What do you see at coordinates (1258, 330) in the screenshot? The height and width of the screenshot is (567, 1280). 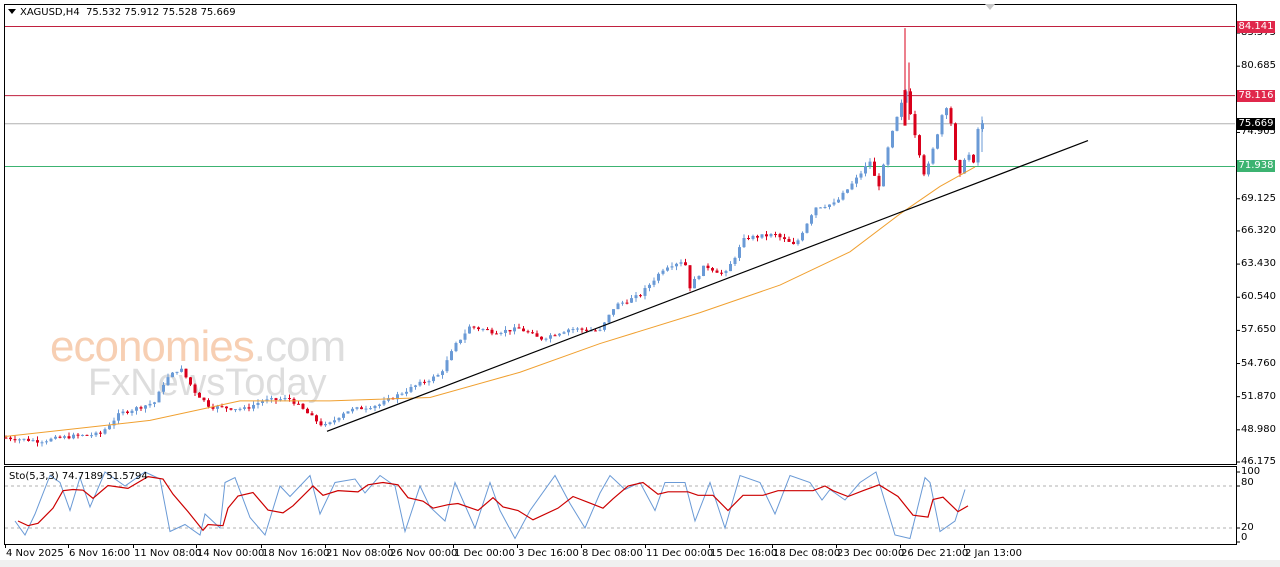 I see `price-axis-label: 57.650` at bounding box center [1258, 330].